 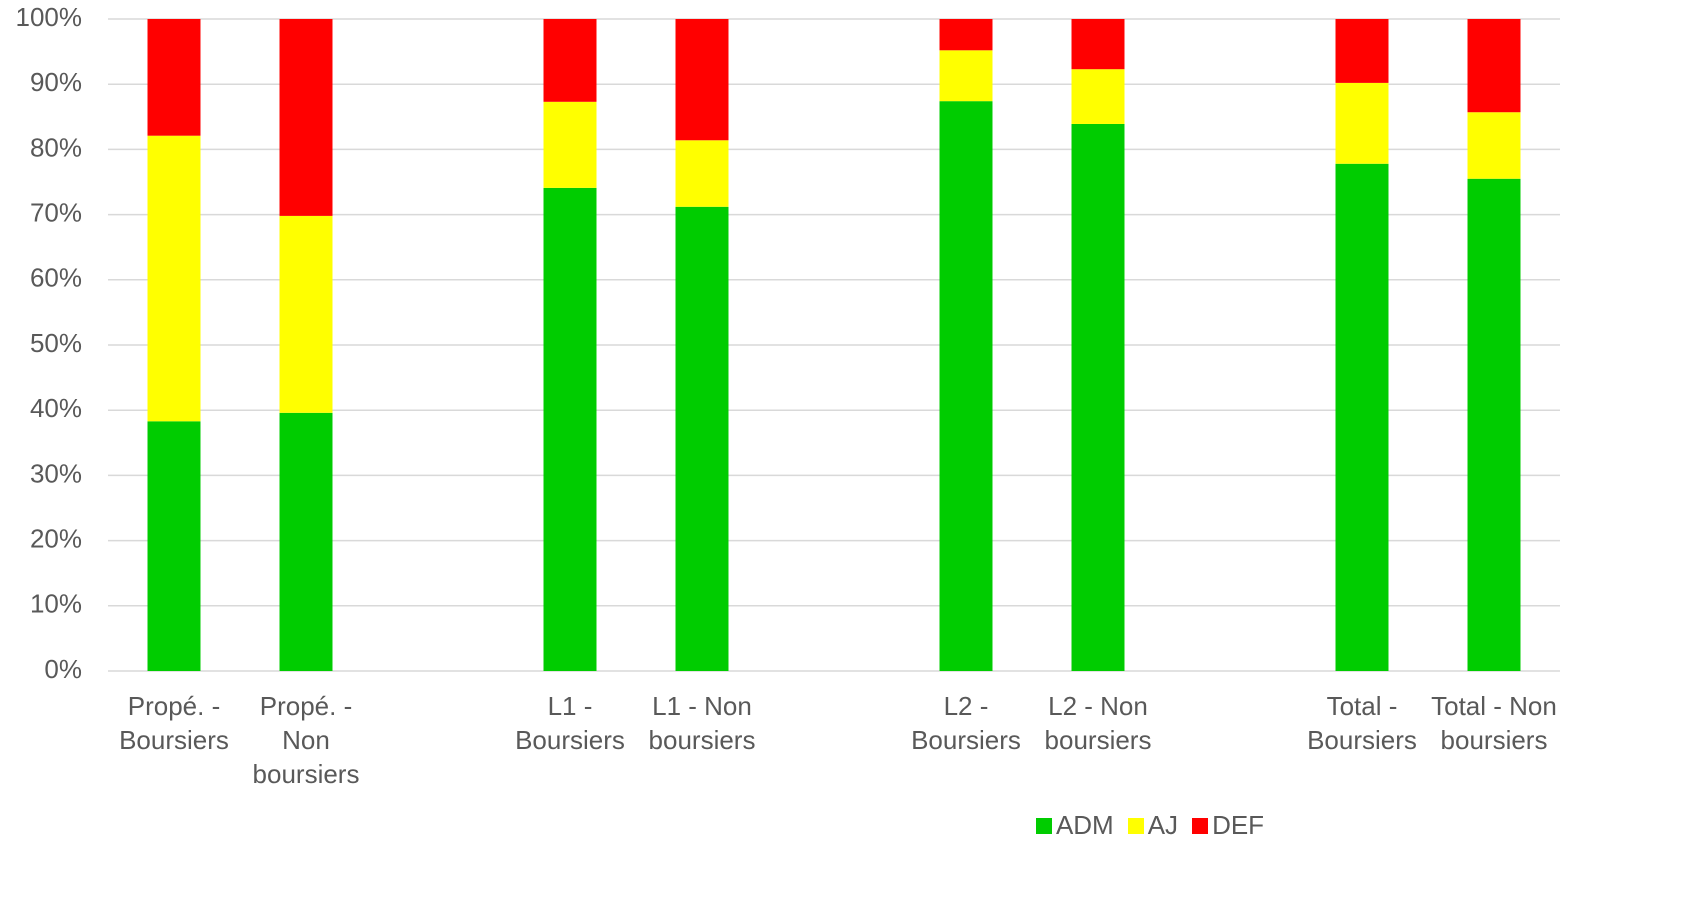 What do you see at coordinates (56, 408) in the screenshot?
I see `y-tick-label: 40%` at bounding box center [56, 408].